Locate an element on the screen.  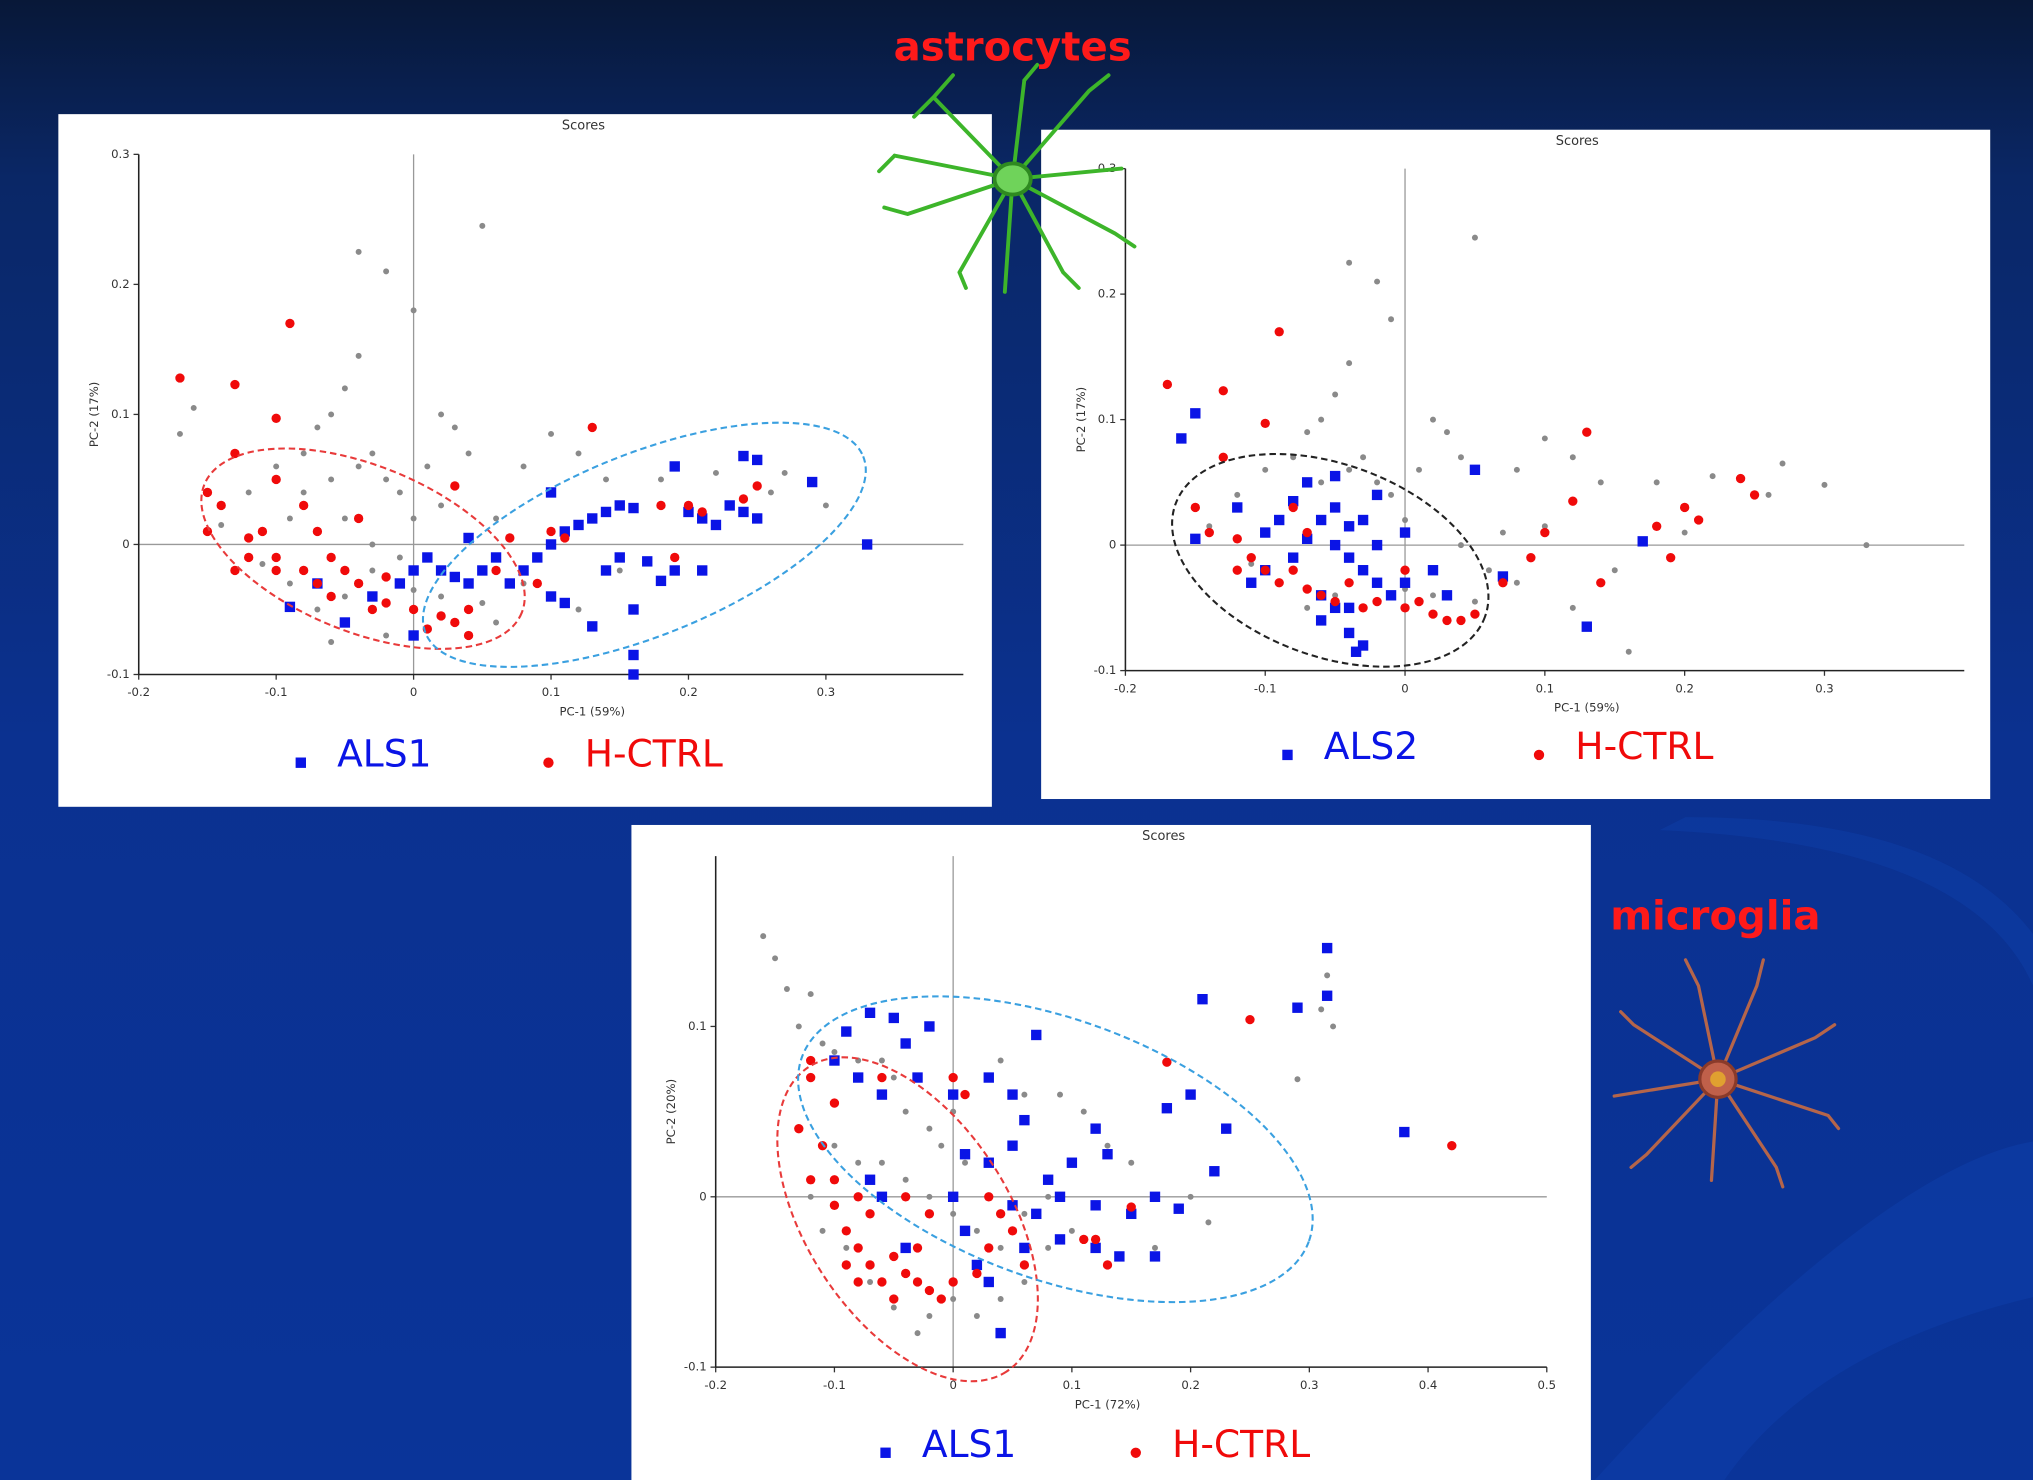
x-tick-label: 0 is located at coordinates (413, 692).